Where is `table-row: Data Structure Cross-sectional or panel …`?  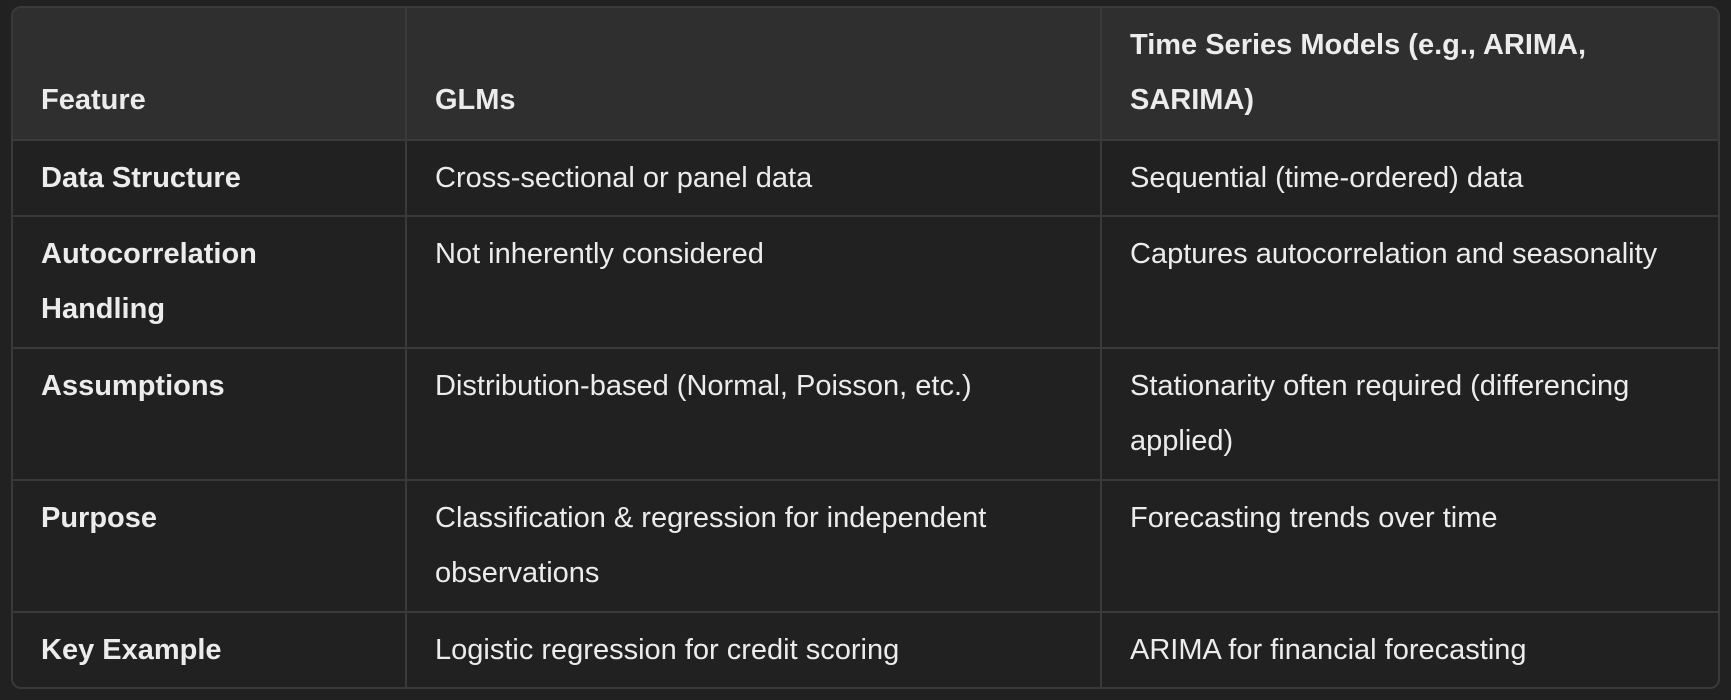
table-row: Data Structure Cross-sectional or panel … is located at coordinates (865, 178).